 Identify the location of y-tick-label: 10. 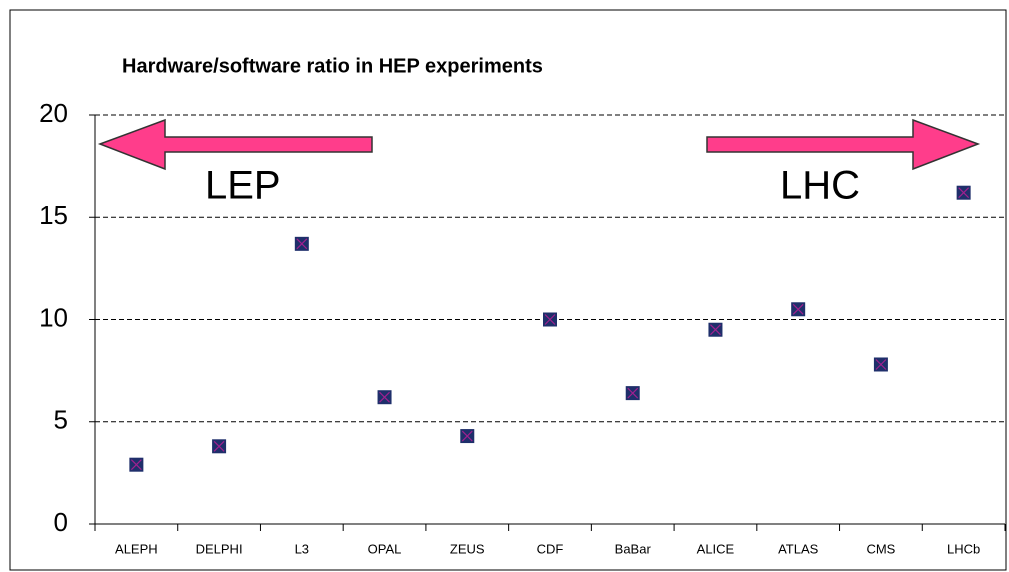
(53, 317).